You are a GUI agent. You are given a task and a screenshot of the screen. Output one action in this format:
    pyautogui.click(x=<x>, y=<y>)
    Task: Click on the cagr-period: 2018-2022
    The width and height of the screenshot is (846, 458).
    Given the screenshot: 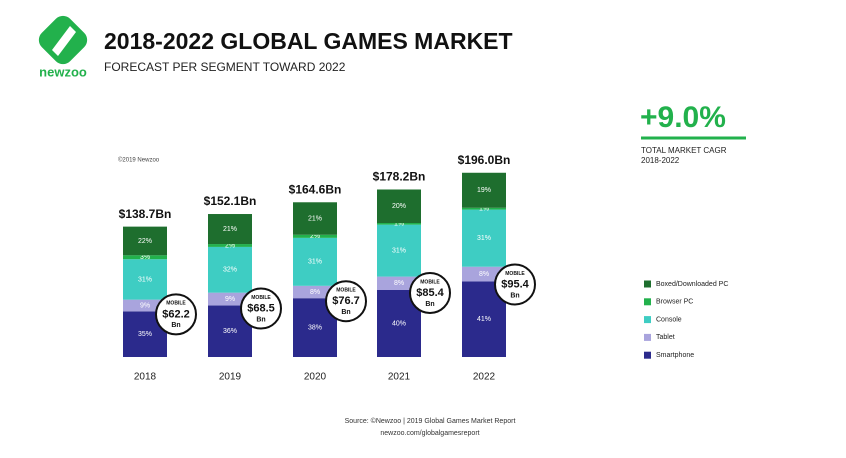 What is the action you would take?
    pyautogui.click(x=660, y=160)
    